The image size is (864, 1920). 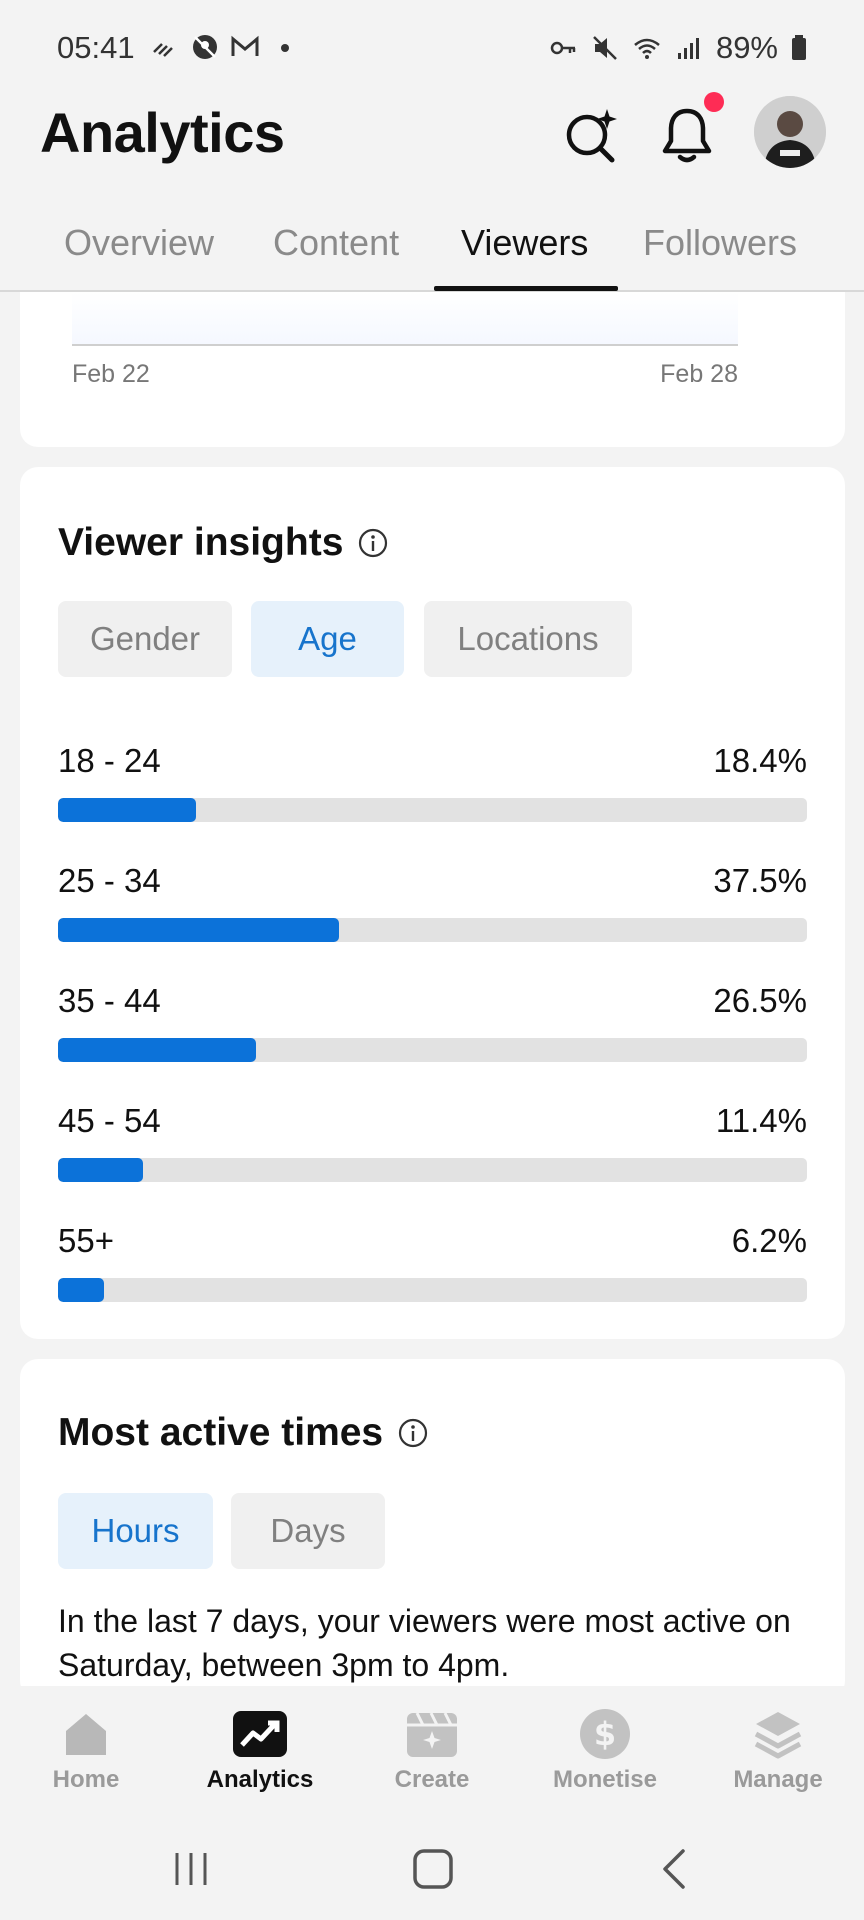 What do you see at coordinates (162, 132) in the screenshot?
I see `page-title: Analytics` at bounding box center [162, 132].